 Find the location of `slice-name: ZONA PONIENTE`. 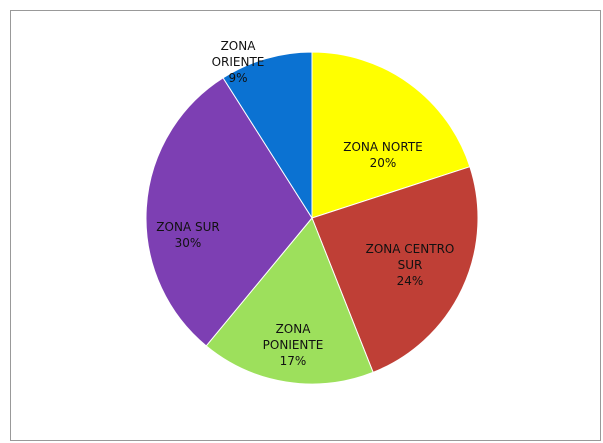

slice-name: ZONA PONIENTE is located at coordinates (293, 337).